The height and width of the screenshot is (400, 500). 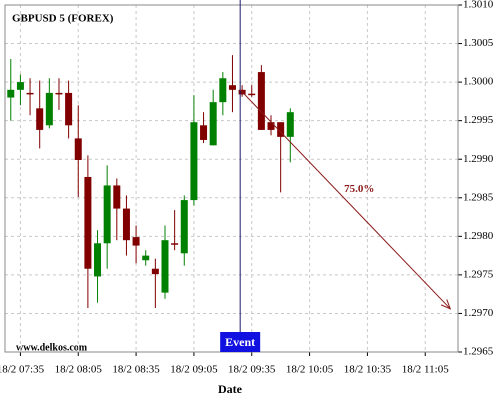 I want to click on x-tick-label: 18/2 08:05, so click(x=79, y=370).